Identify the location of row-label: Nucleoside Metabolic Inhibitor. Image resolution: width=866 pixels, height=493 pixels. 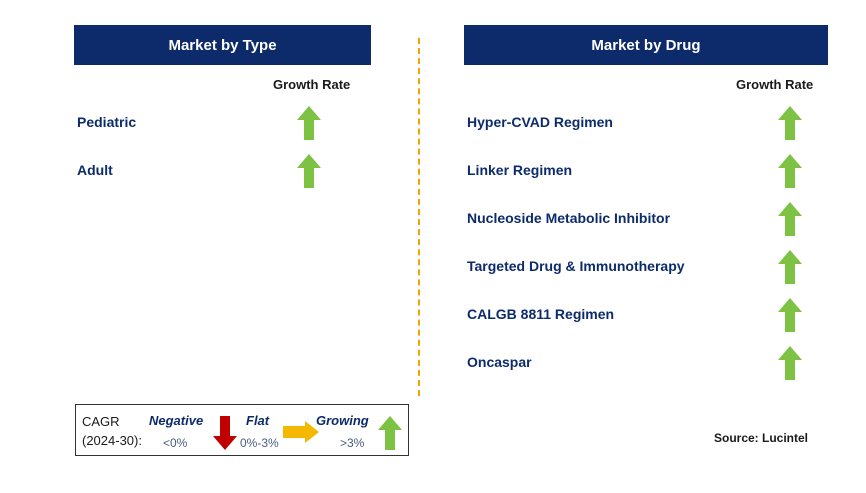
(569, 218).